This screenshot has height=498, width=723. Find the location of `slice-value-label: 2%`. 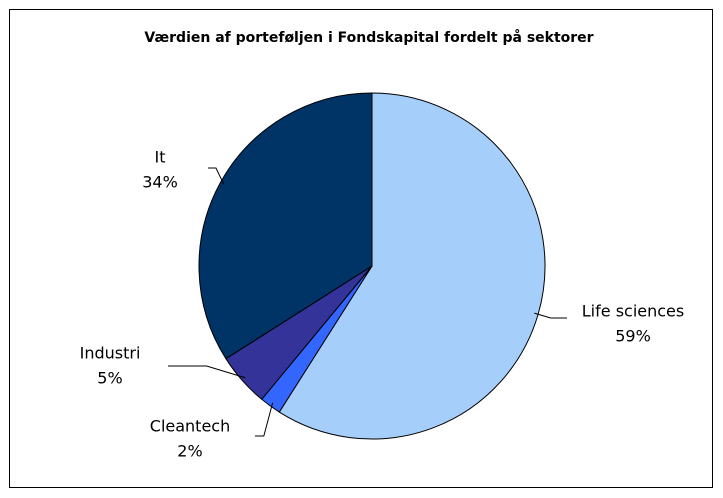

slice-value-label: 2% is located at coordinates (189, 451).